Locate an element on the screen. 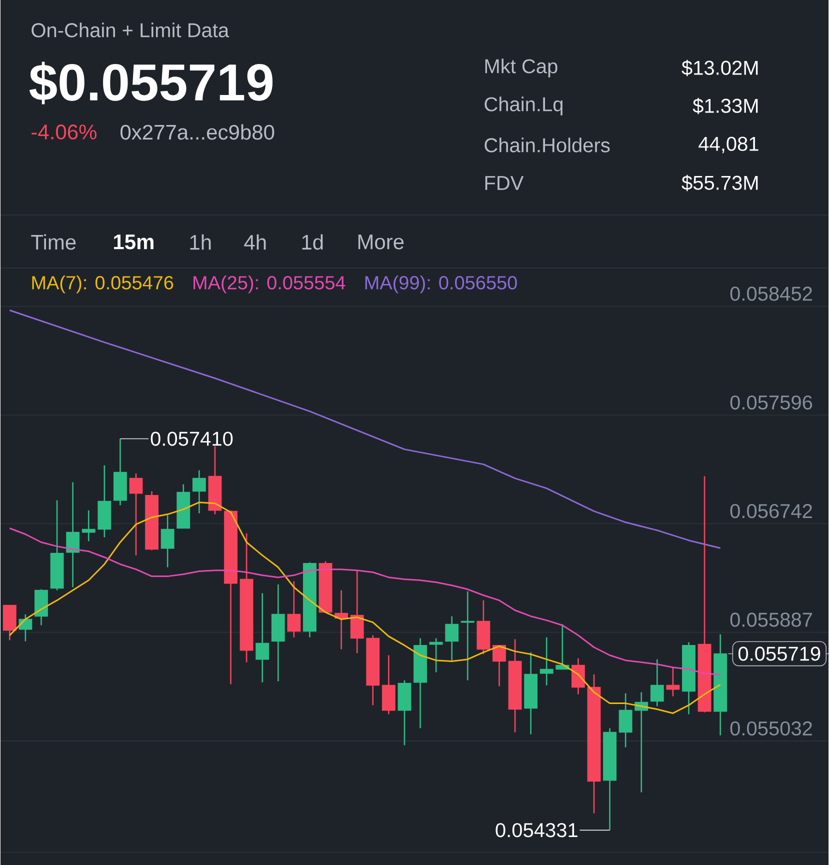 This screenshot has width=829, height=865. text: Chain.Lq is located at coordinates (523, 106).